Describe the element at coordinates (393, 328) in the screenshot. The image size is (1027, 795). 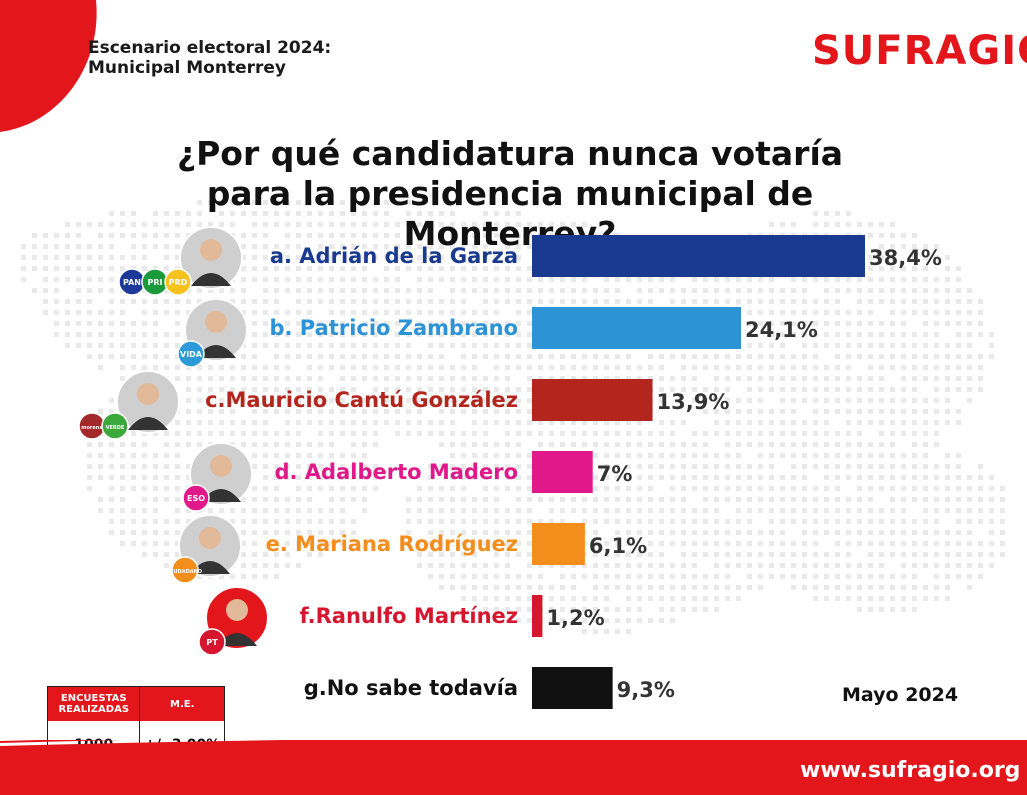
I see `category-label-1: b. Patricio Zambrano` at that location.